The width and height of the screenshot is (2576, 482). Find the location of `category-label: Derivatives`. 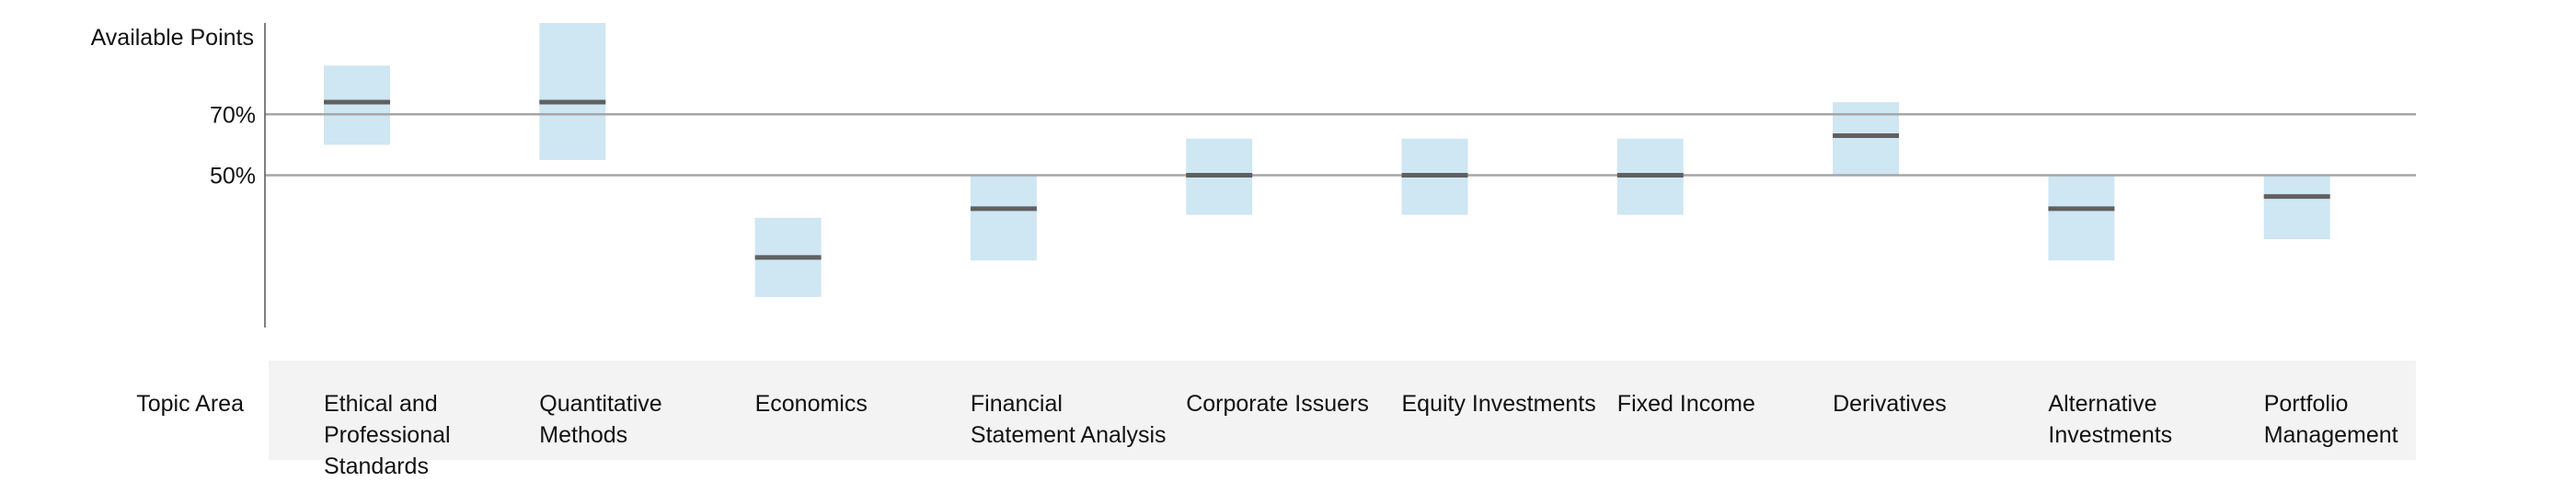

category-label: Derivatives is located at coordinates (1890, 404).